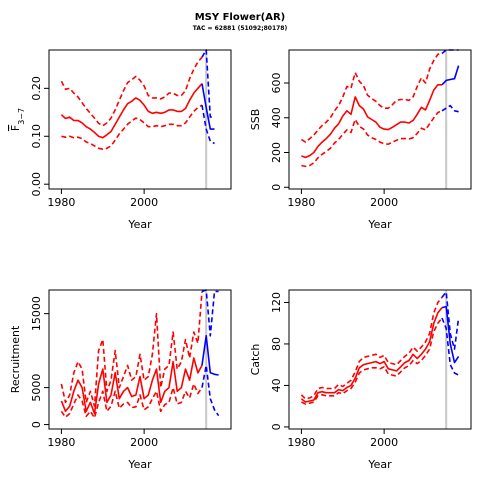  I want to click on f-plot-frame, so click(140, 119).